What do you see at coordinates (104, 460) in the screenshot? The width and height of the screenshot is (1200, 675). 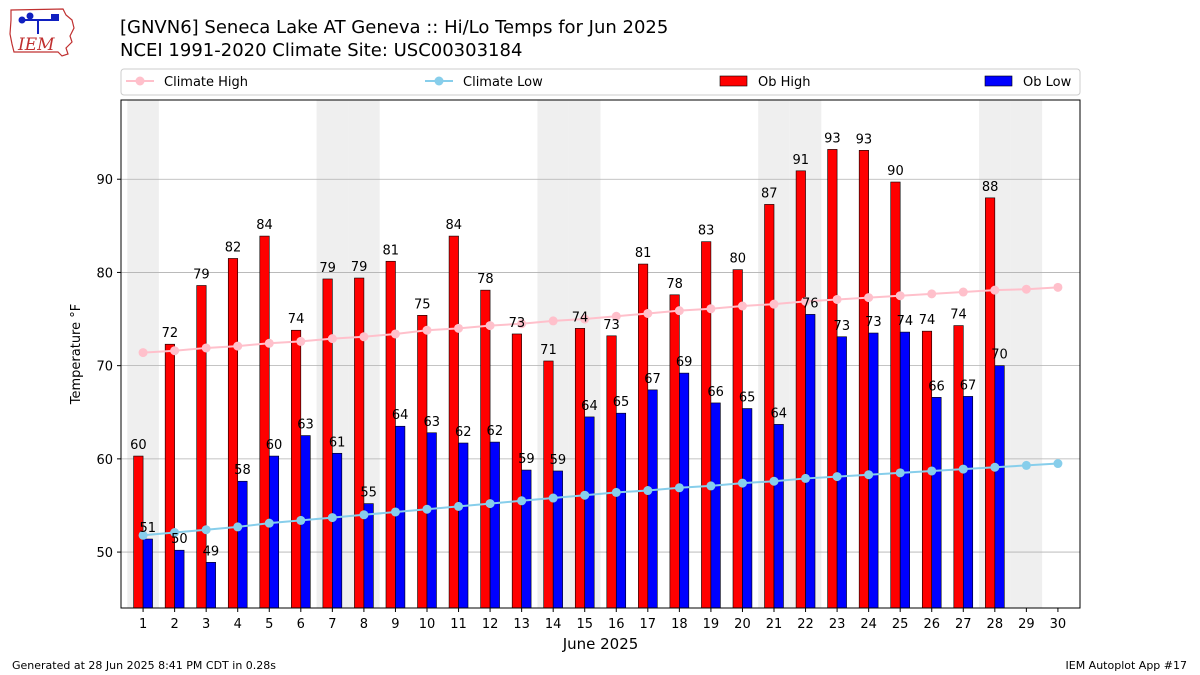 I see `y-tick-label: 60` at bounding box center [104, 460].